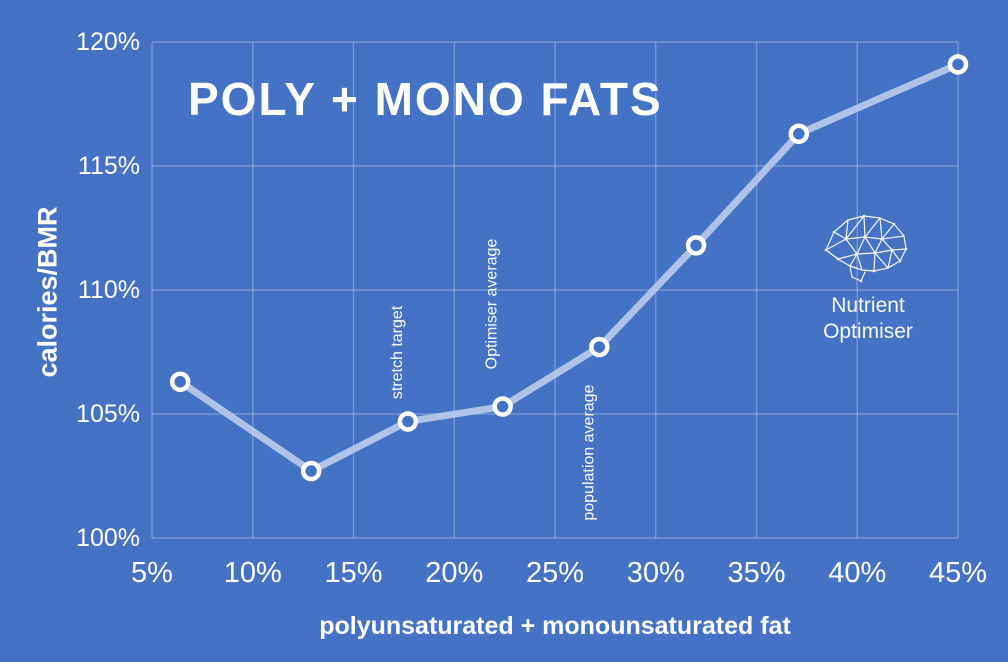 The image size is (1008, 662). What do you see at coordinates (866, 248) in the screenshot?
I see `brain-network-icon` at bounding box center [866, 248].